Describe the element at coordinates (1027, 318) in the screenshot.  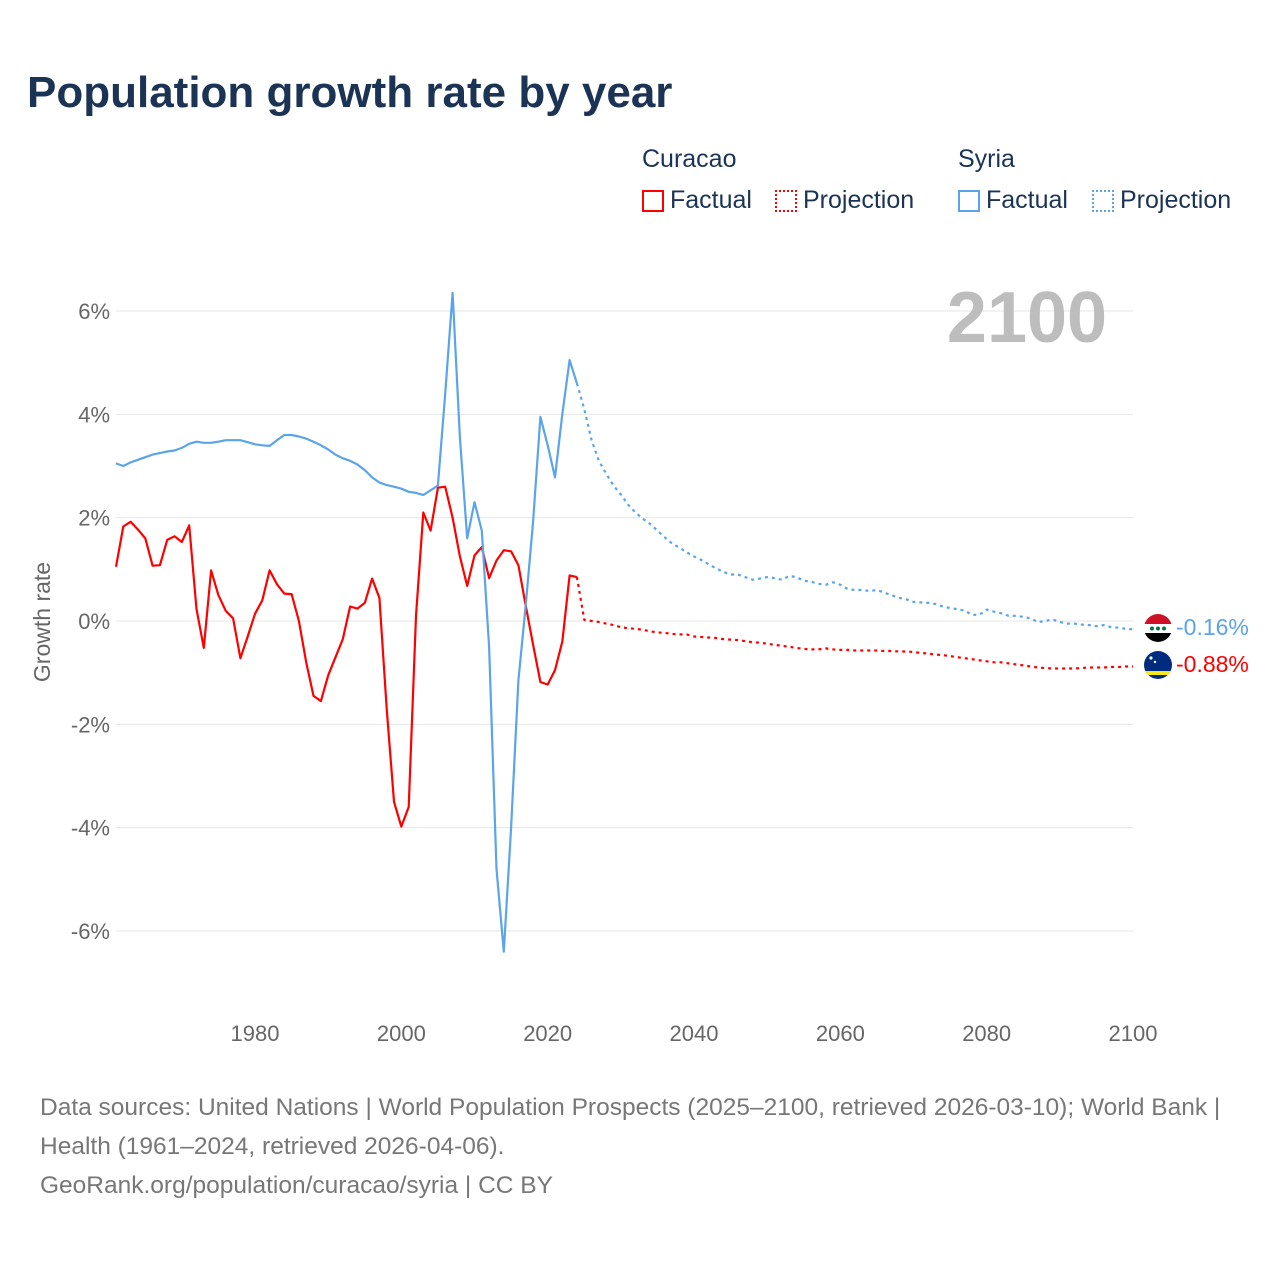
I see `year-display: 2100` at that location.